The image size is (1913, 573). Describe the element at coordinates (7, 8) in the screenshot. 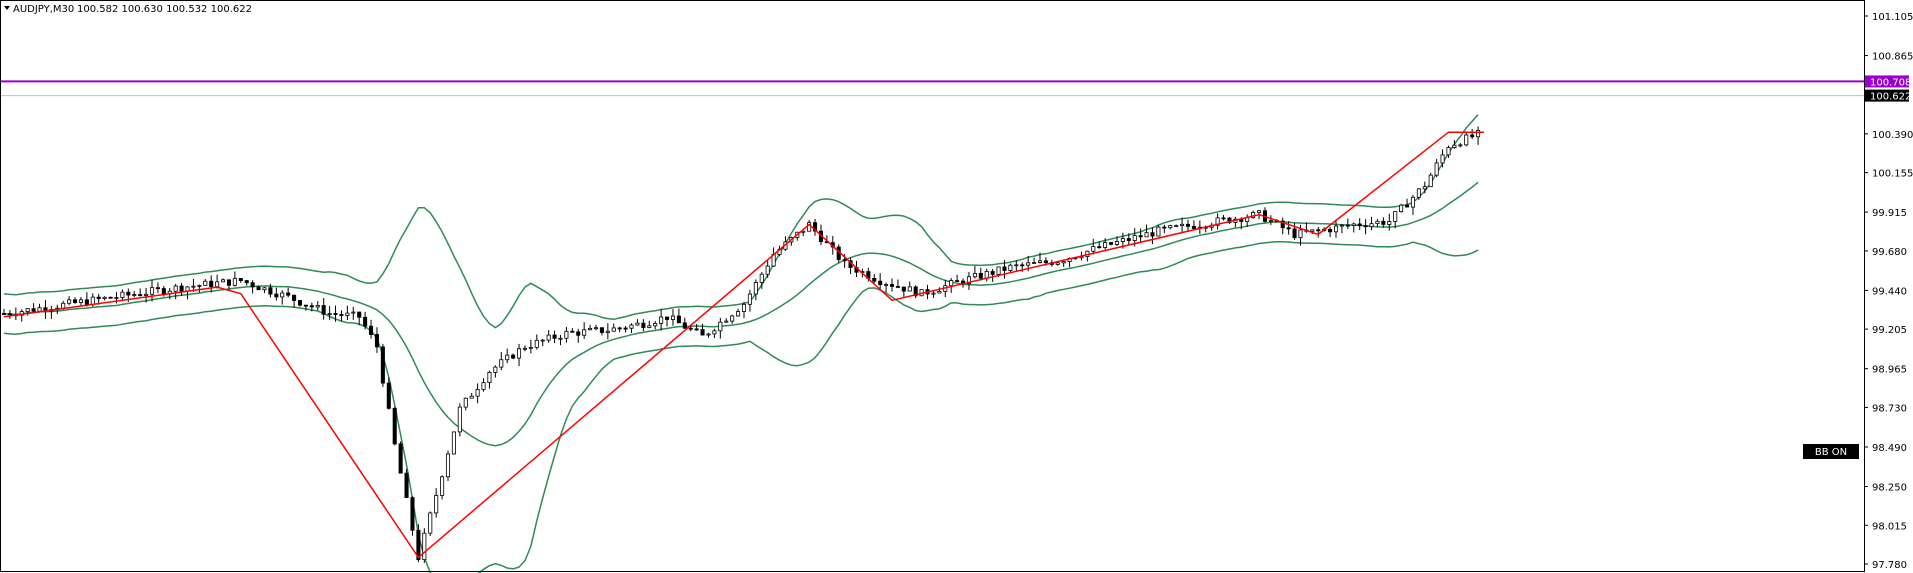

I see `collapse-triangle-icon` at that location.